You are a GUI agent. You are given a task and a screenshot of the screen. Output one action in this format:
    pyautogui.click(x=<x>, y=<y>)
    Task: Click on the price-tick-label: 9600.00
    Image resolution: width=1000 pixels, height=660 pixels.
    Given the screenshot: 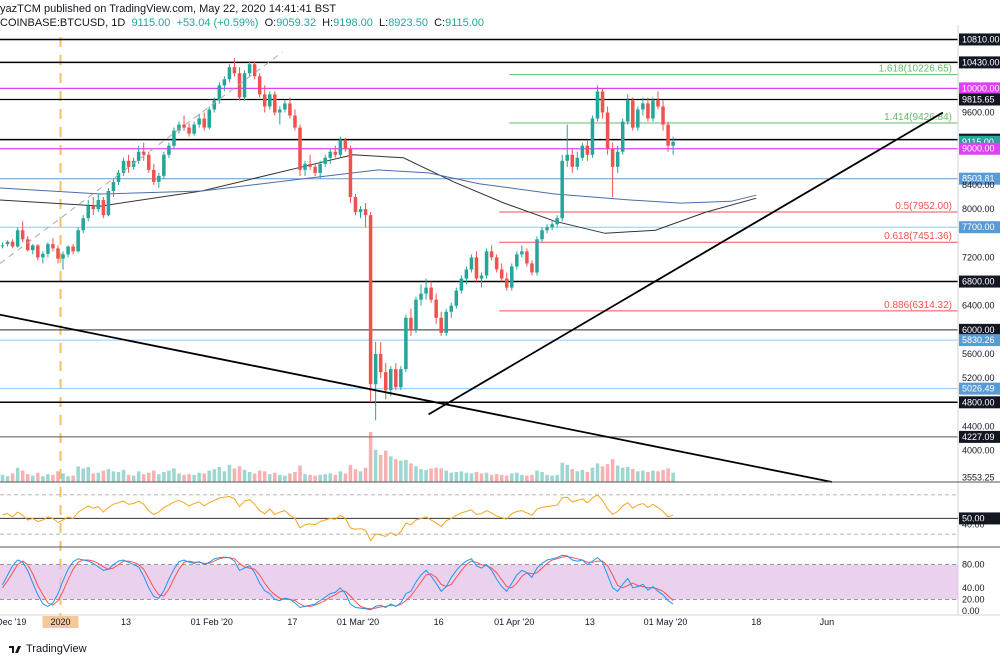 What is the action you would take?
    pyautogui.click(x=978, y=113)
    